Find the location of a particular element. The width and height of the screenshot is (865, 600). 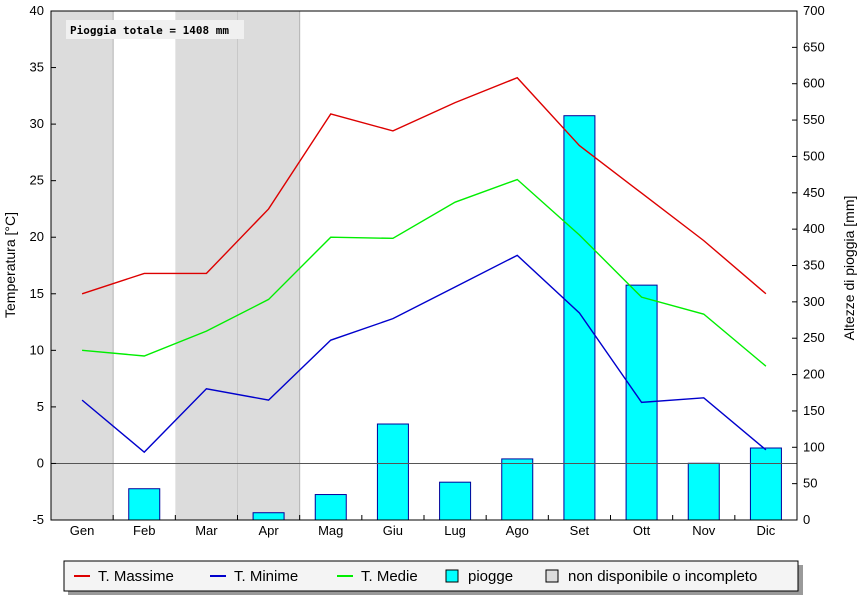

left-tick-label: 35 is located at coordinates (37, 67).